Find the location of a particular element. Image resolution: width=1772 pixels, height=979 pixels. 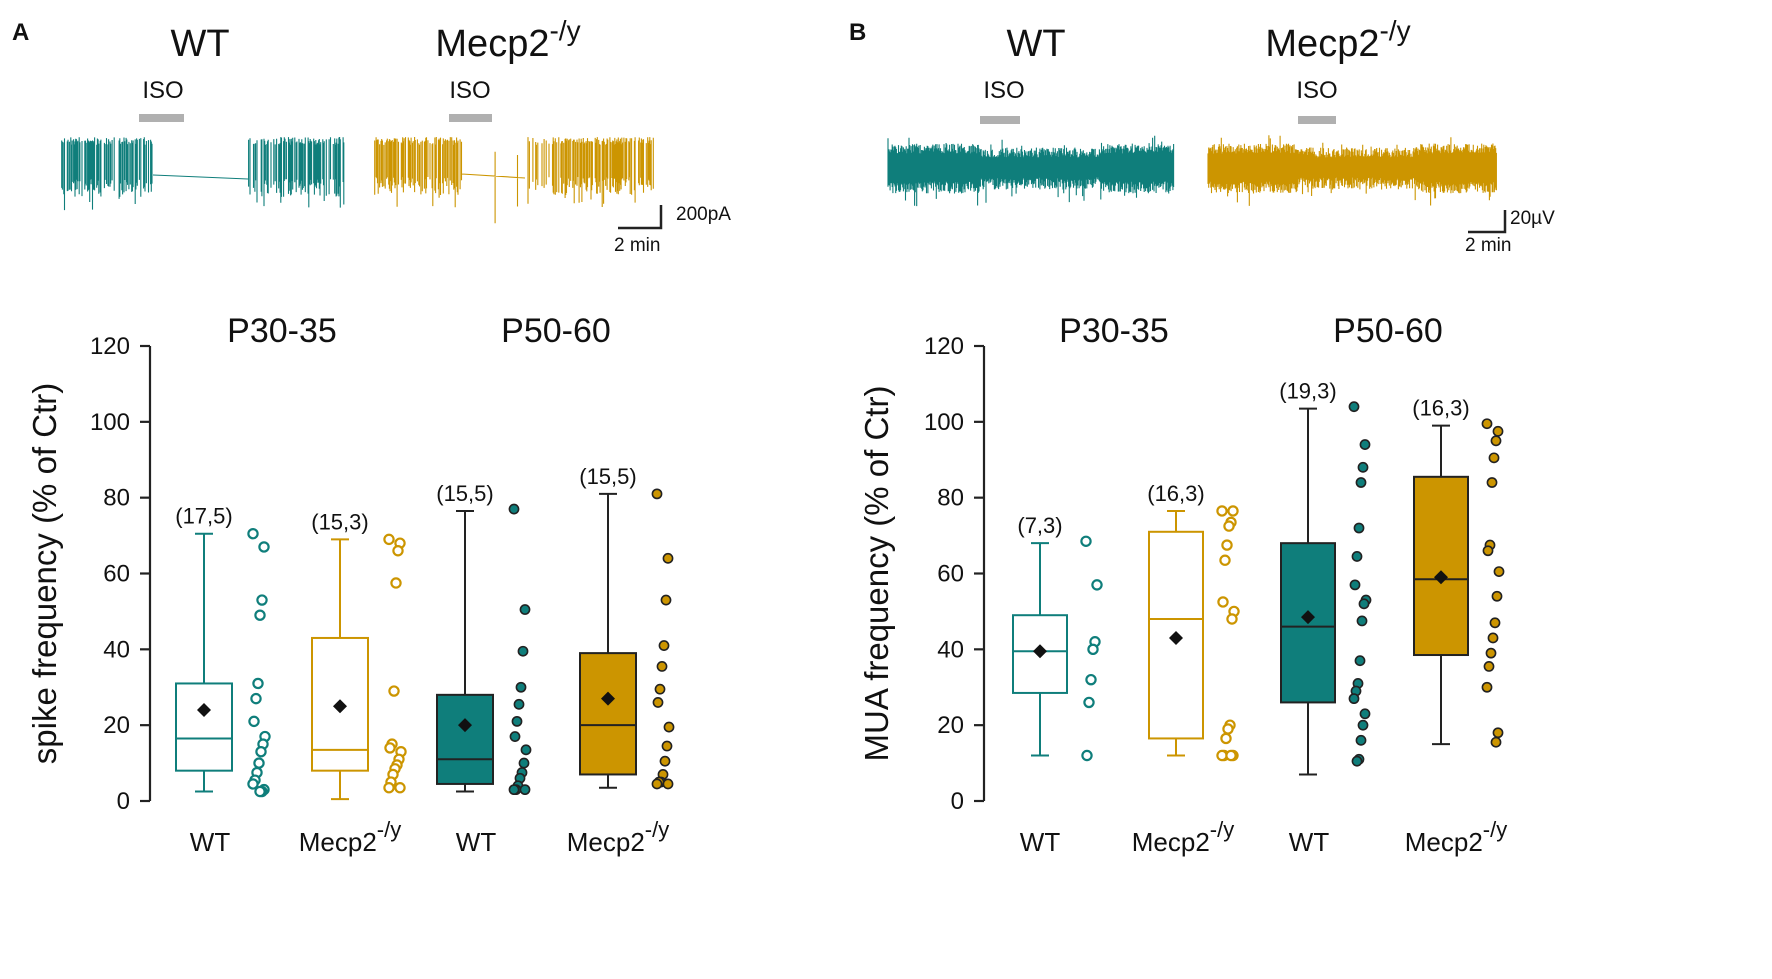

panel-b-category-label-1: WT is located at coordinates (1040, 842).